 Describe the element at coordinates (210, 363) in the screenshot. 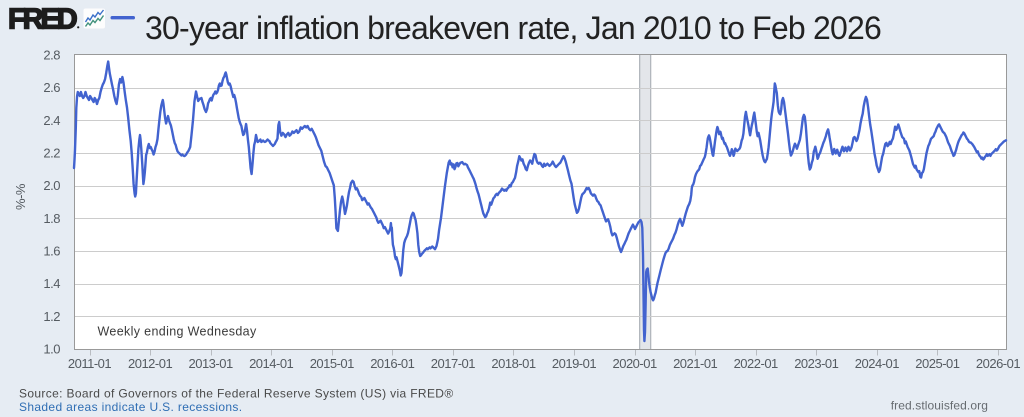

I see `svg-text: 2013-01` at that location.